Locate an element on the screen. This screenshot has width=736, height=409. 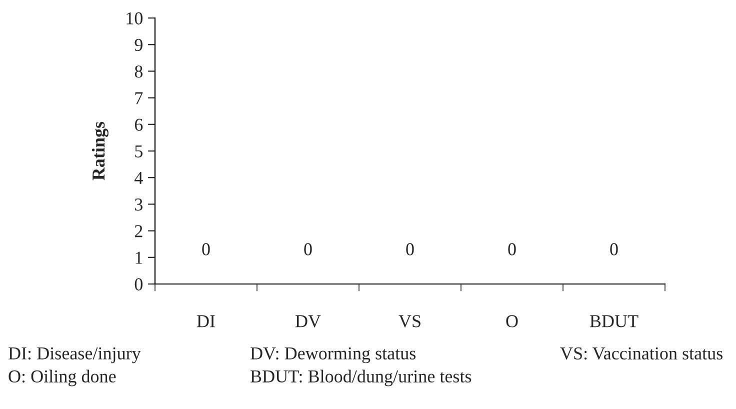
y-tick-label: 5 is located at coordinates (138, 151).